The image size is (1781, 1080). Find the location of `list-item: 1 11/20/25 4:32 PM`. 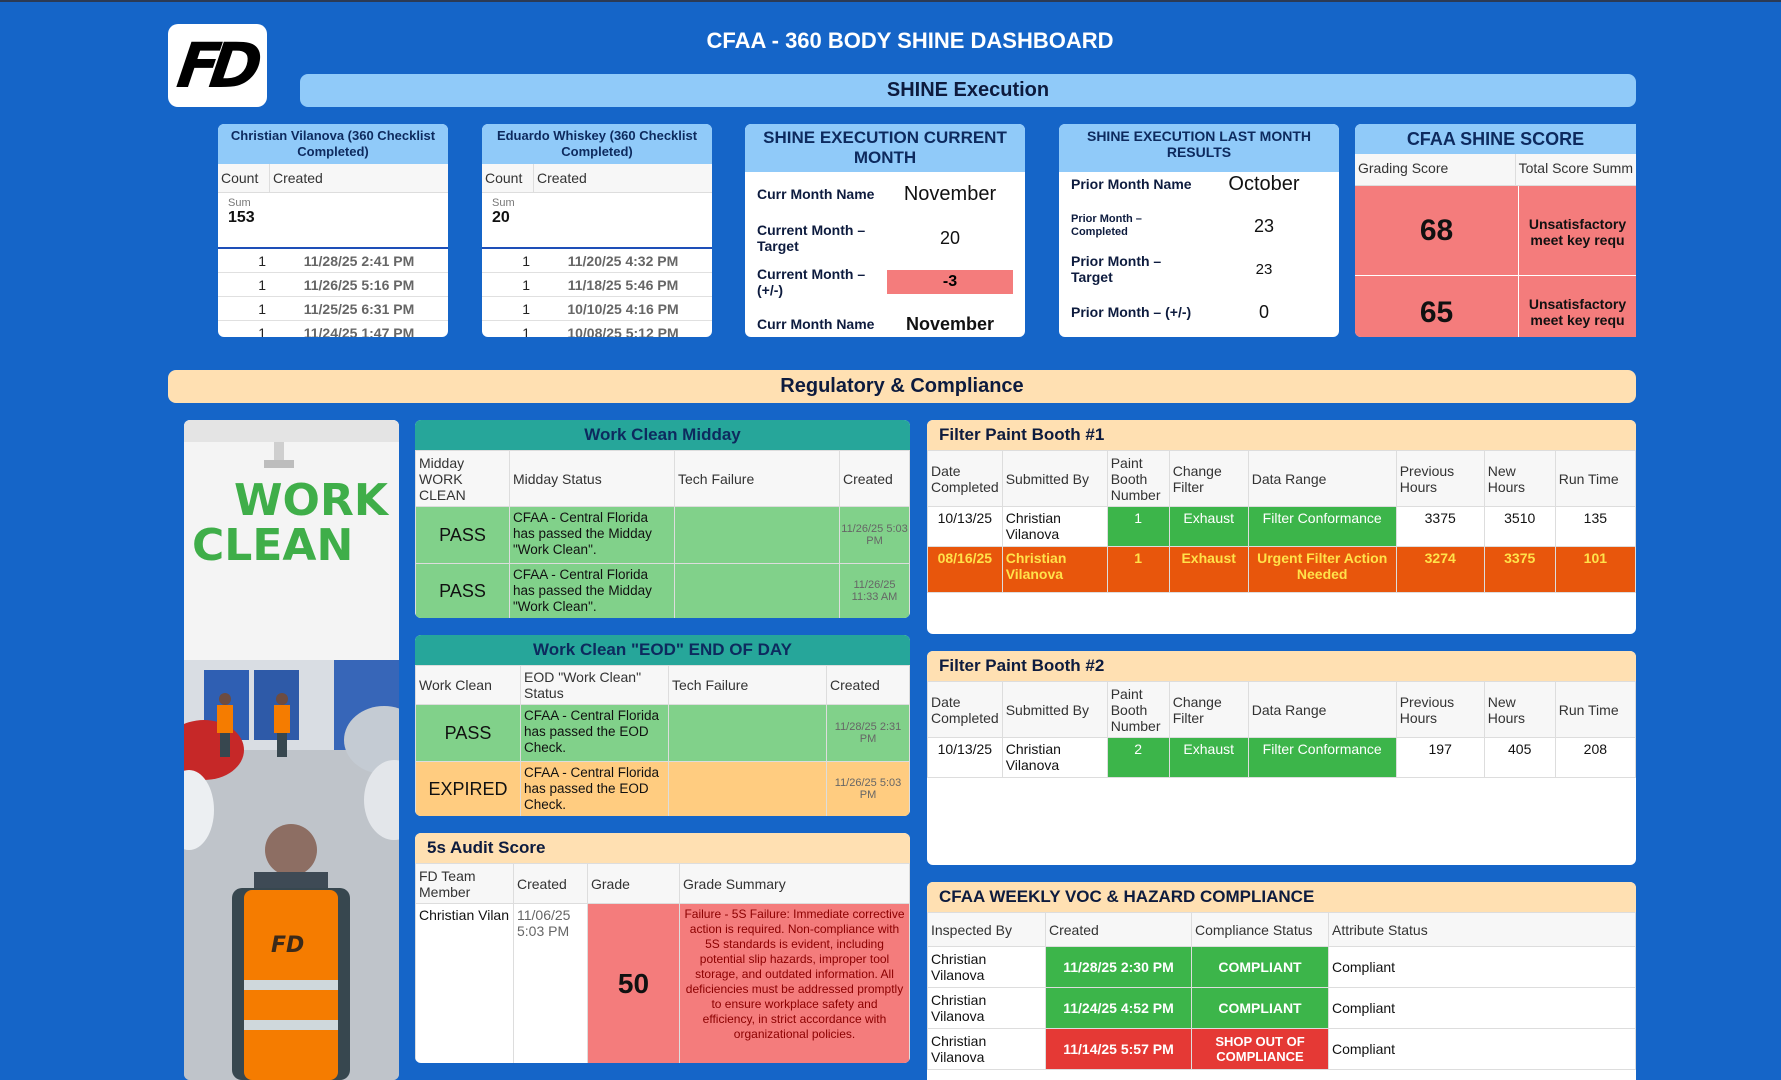

list-item: 1 11/20/25 4:32 PM is located at coordinates (597, 261).